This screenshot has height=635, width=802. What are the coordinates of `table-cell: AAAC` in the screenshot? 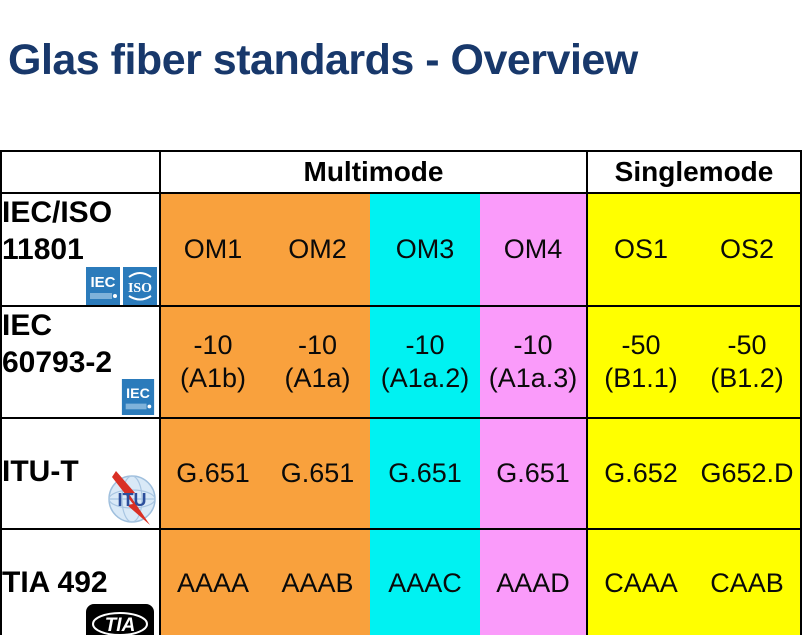 It's located at (425, 581).